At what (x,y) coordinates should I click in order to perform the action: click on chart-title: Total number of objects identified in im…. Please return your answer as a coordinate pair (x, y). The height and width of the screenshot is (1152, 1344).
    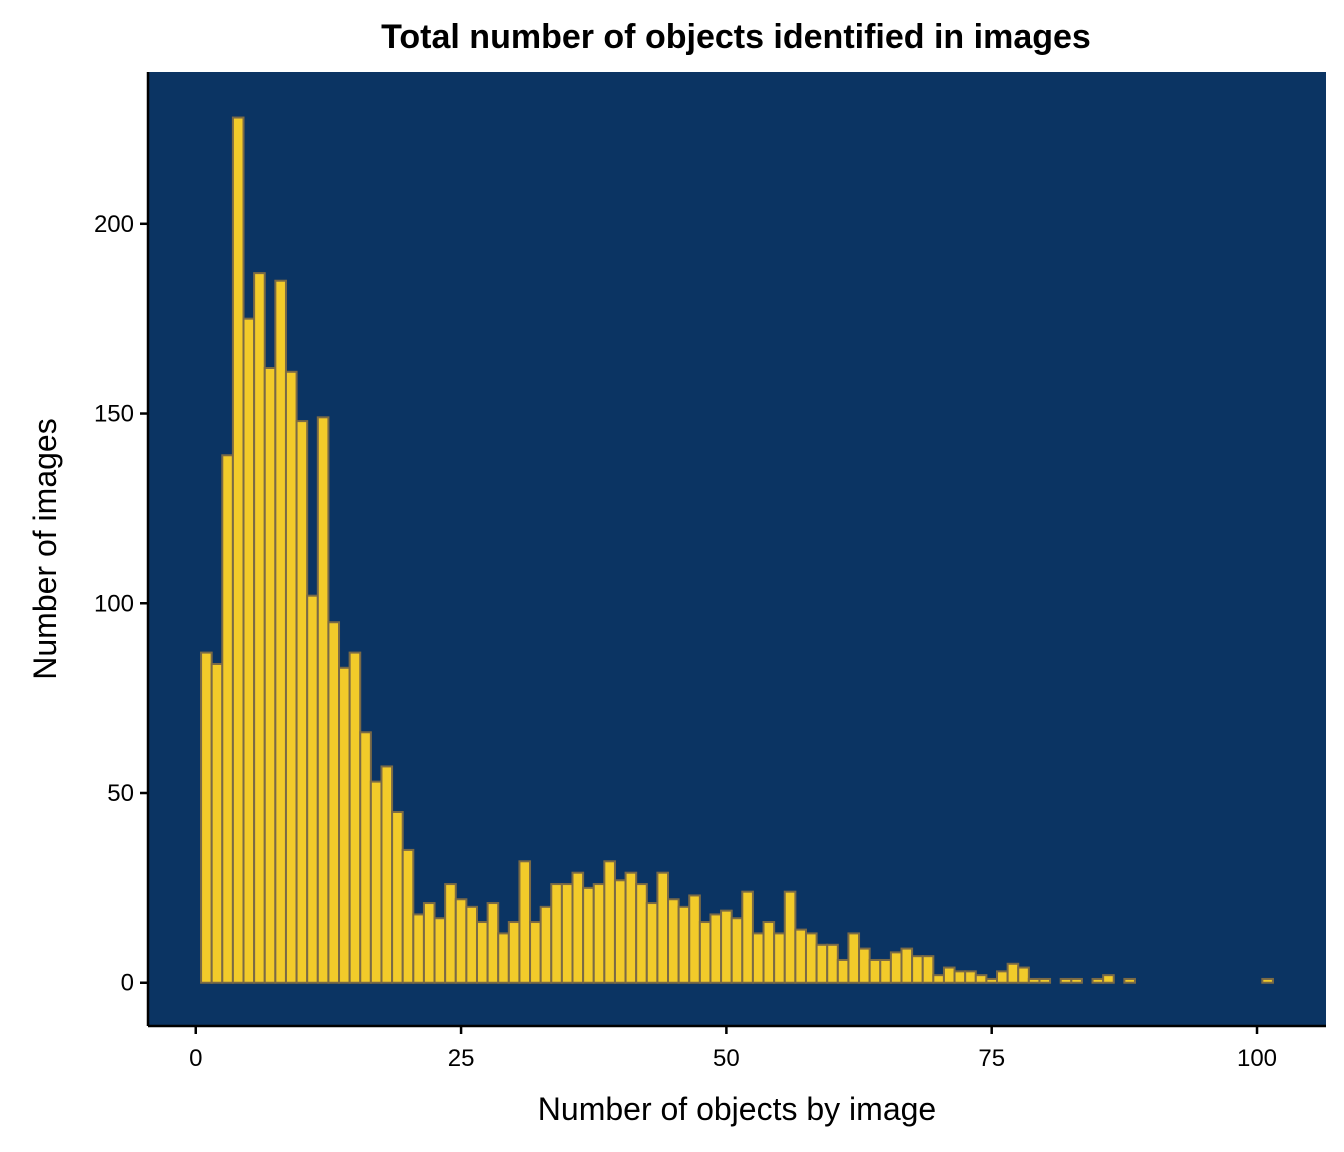
    Looking at the image, I should click on (736, 37).